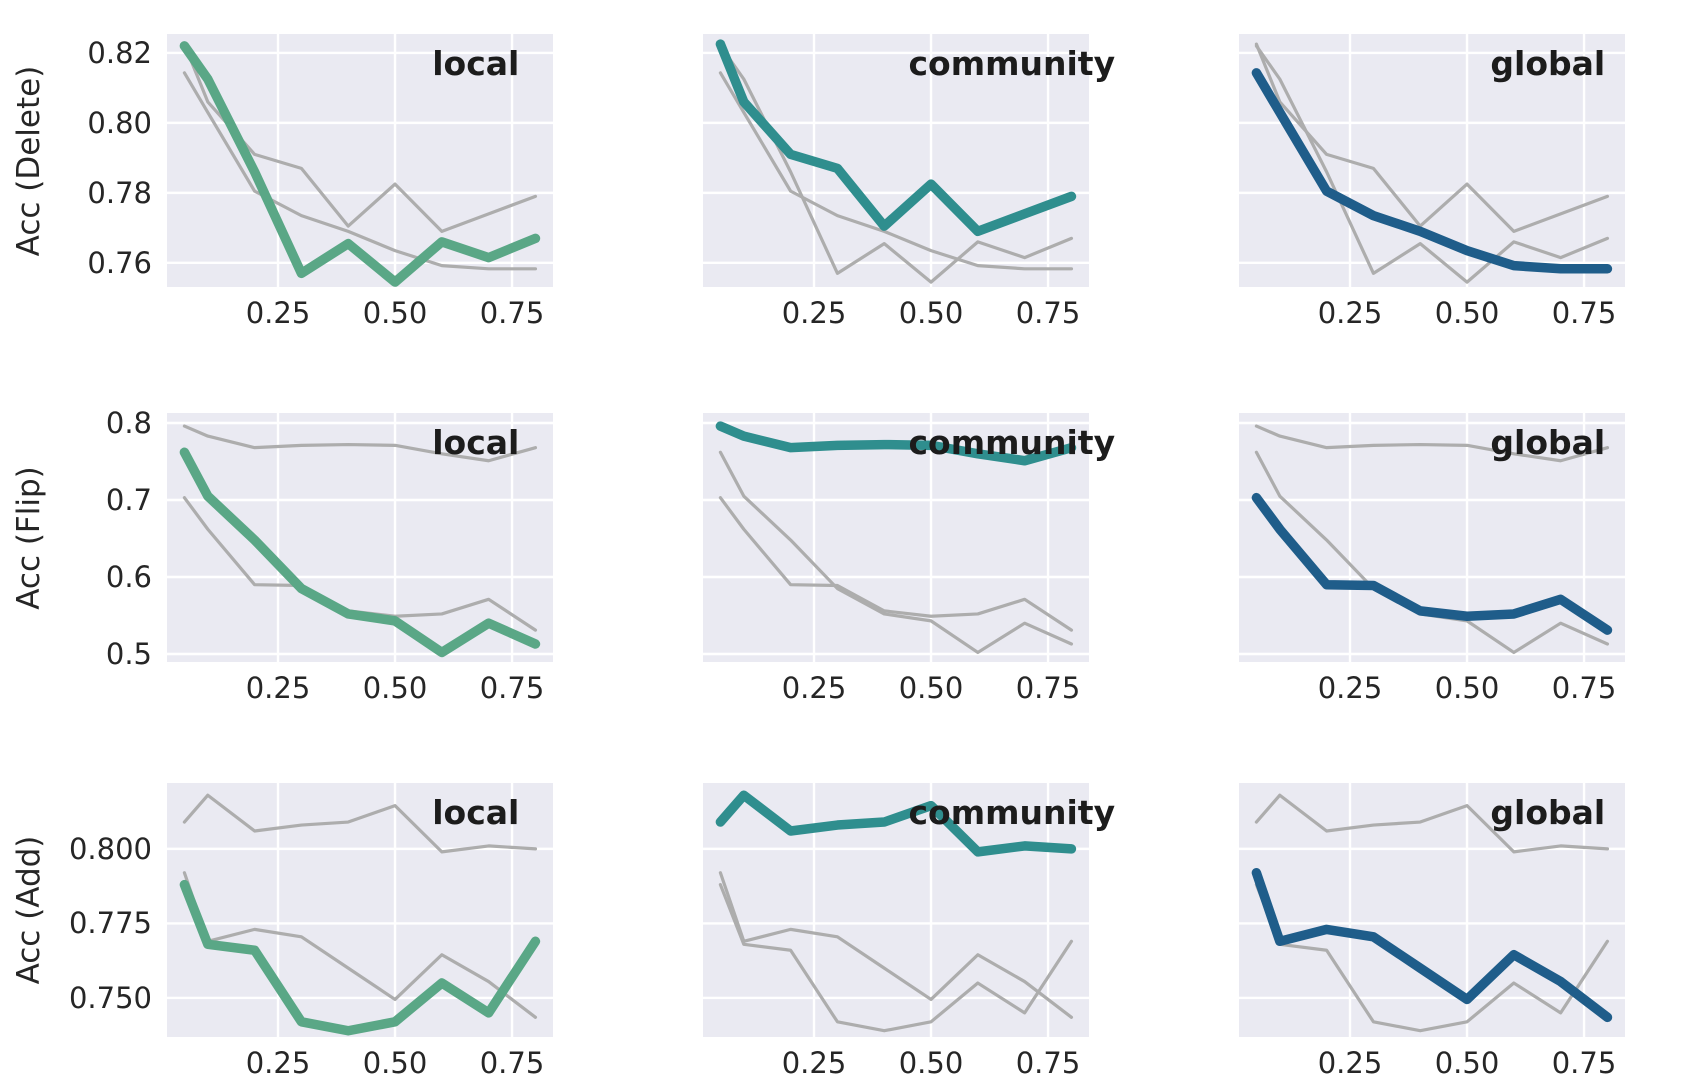 This screenshot has height=1090, width=1688. Describe the element at coordinates (119, 192) in the screenshot. I see `y-tick-label: 0.78` at that location.